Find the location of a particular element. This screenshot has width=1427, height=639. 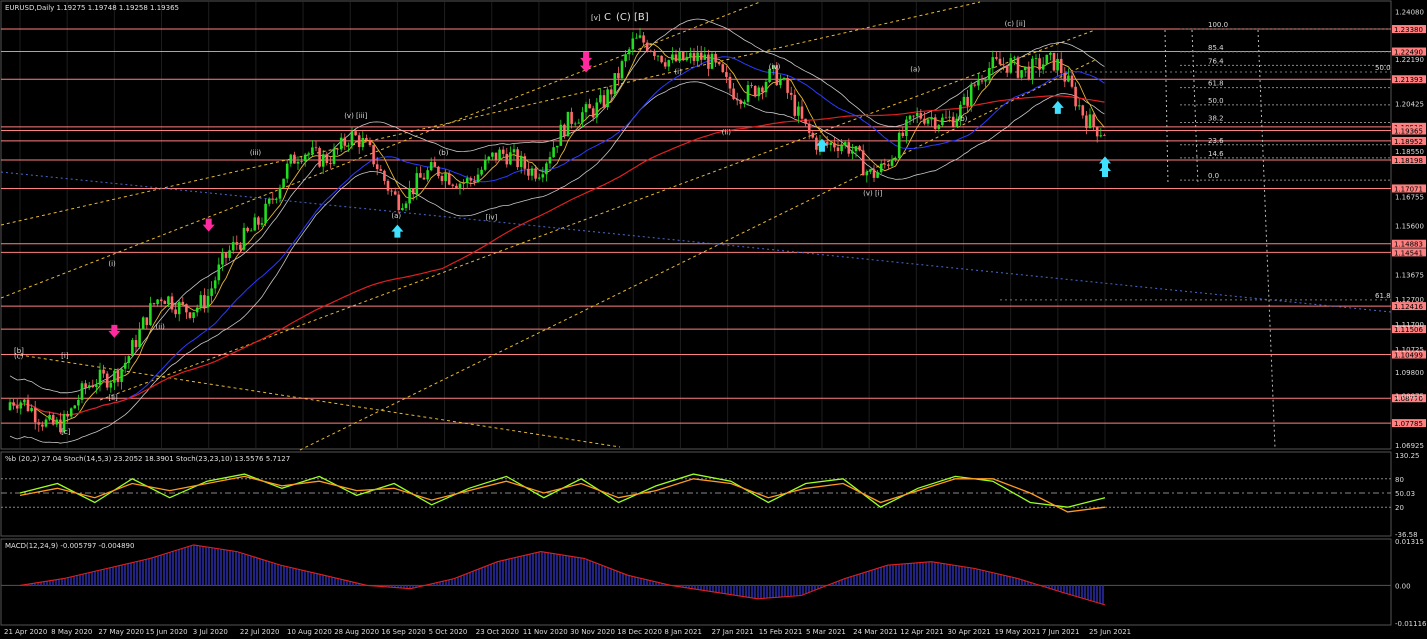

oscillator-panel is located at coordinates (696, 494).